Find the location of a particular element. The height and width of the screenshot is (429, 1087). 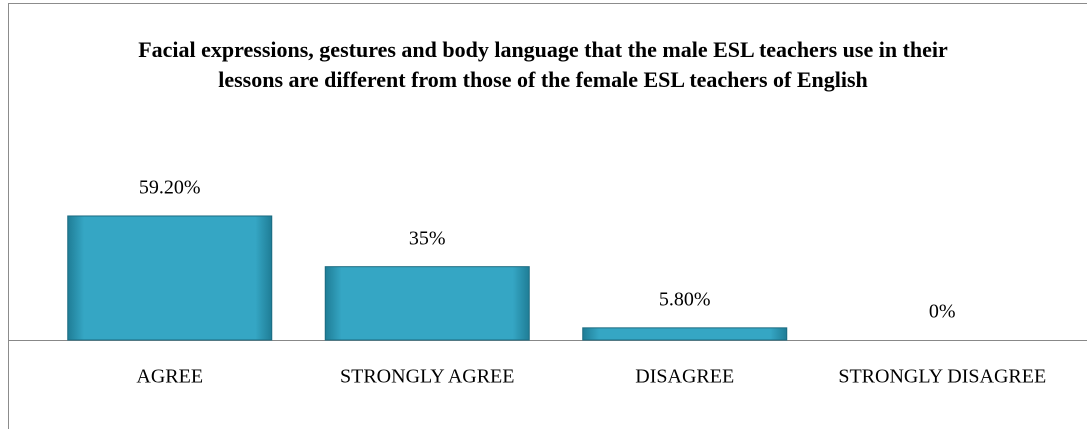

x-tick-label: AGREE is located at coordinates (169, 377).